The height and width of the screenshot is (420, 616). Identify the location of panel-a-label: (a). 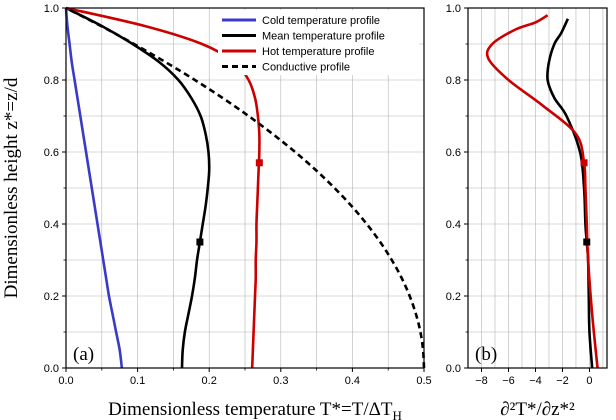
(83, 354).